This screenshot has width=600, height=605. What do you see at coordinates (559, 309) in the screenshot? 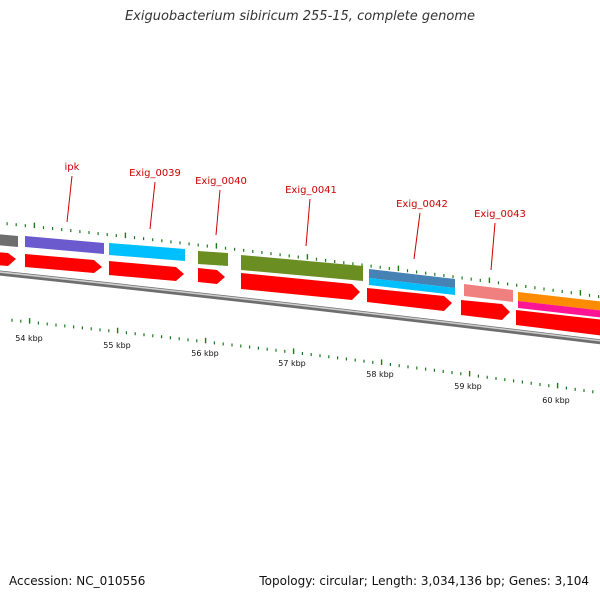
I see `next-gene-bar-b` at bounding box center [559, 309].